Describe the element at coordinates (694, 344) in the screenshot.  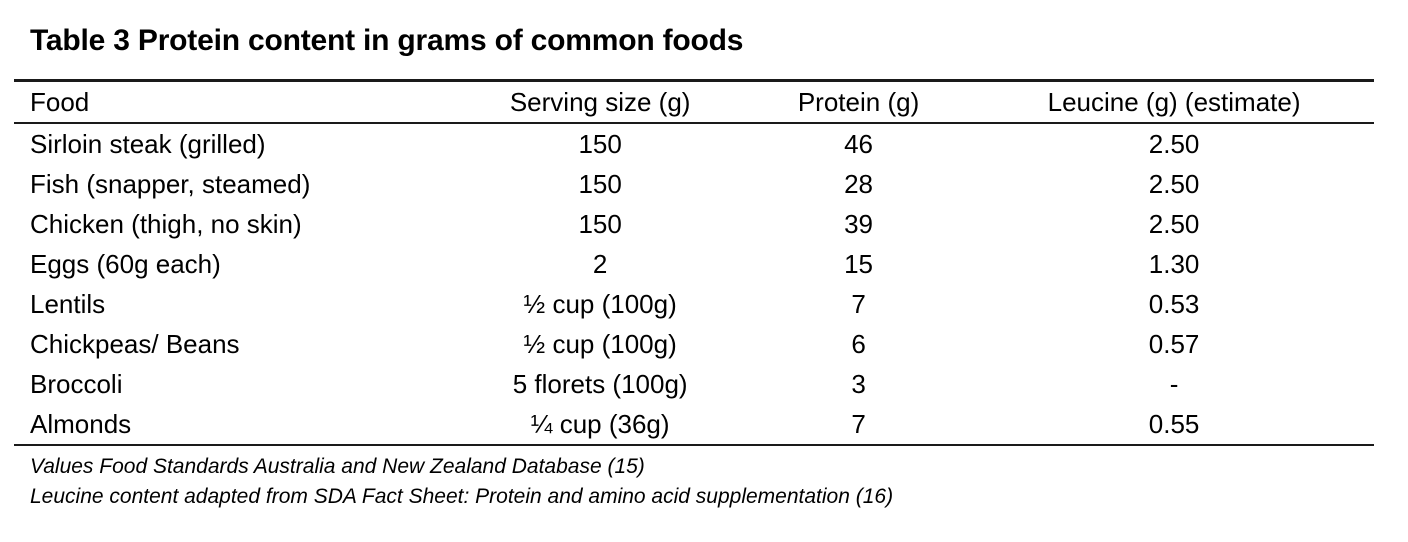
I see `table-row: Chickpeas/ Beans ½ cup (100g) 6 0.57` at that location.